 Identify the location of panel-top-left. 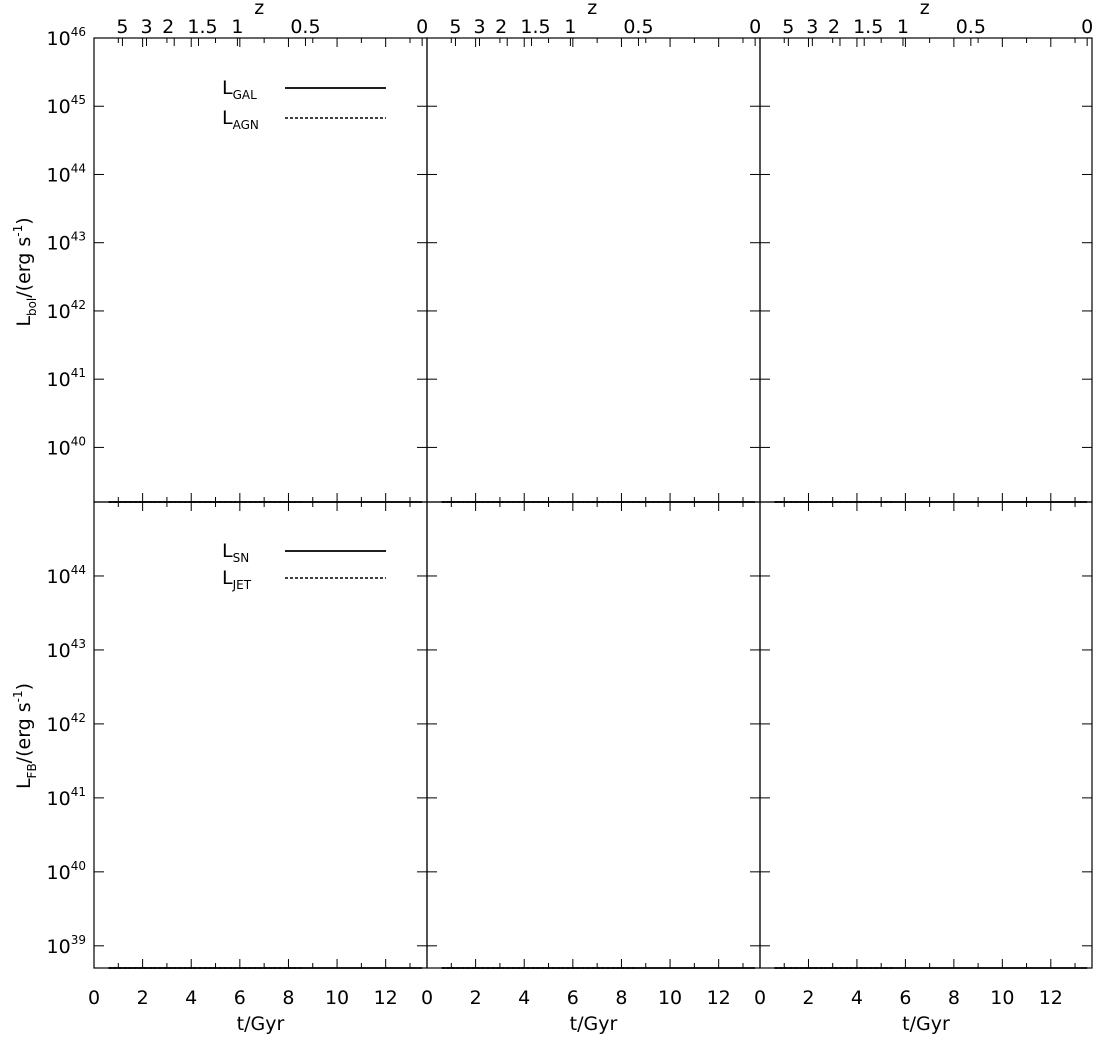
(260, 270).